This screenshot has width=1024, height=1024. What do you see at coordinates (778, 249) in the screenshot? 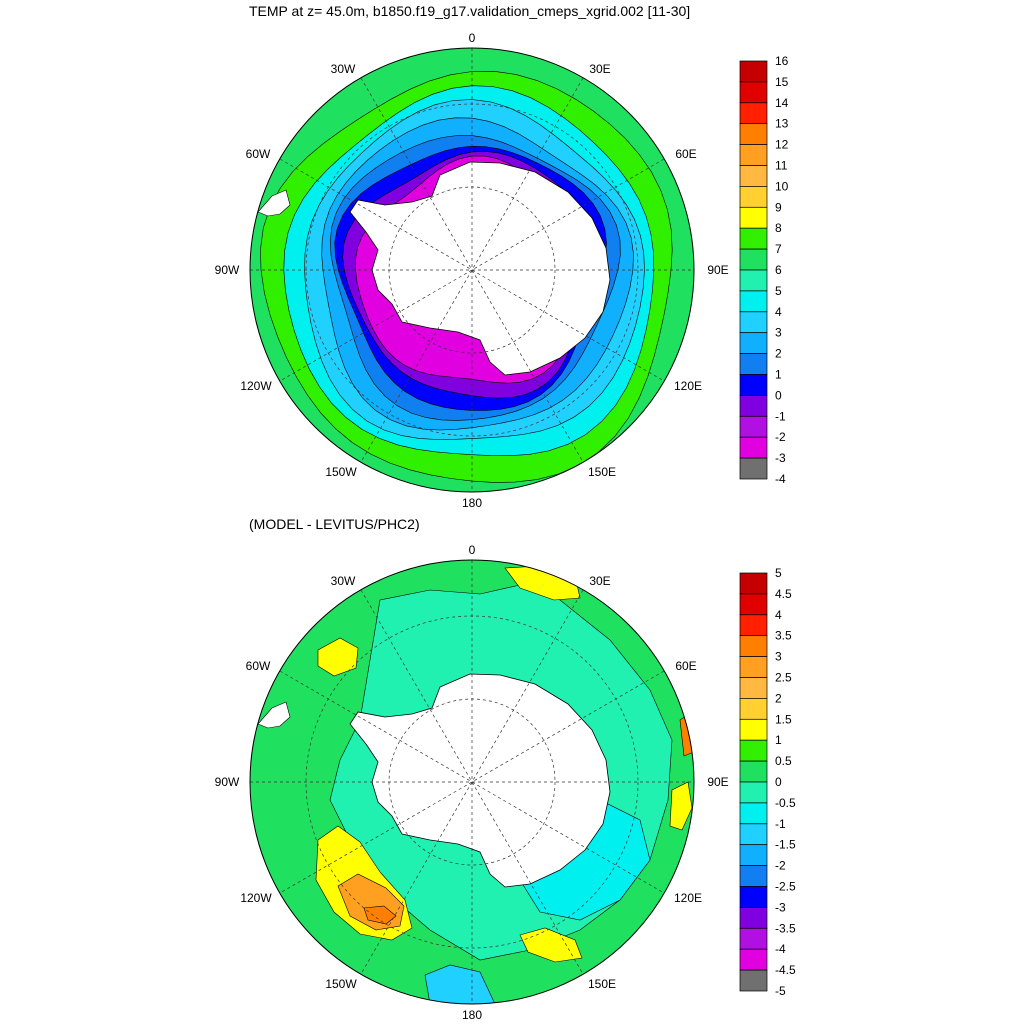
I see `colorbar-tick-label: 7` at bounding box center [778, 249].